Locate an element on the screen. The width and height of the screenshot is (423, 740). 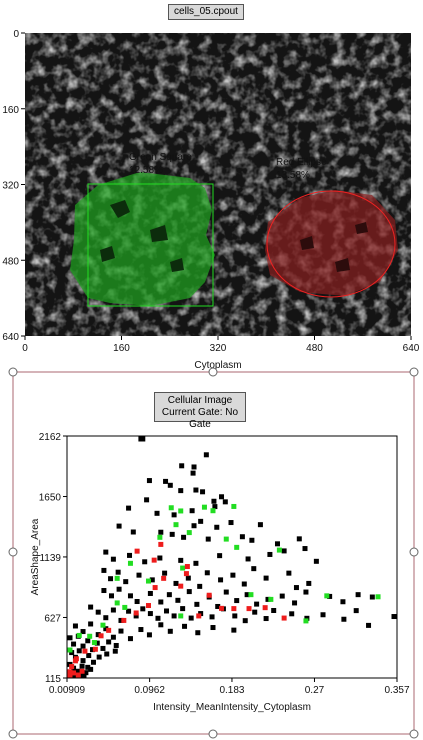
resize-handle-bottom is located at coordinates (213, 734).